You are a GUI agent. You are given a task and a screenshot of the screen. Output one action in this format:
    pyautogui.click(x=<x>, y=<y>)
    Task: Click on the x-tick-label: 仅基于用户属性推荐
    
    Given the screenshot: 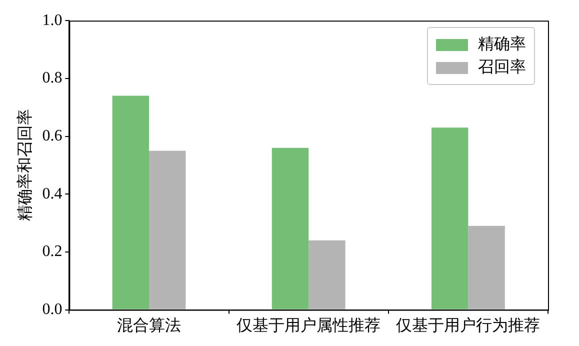 What is the action you would take?
    pyautogui.click(x=308, y=325)
    